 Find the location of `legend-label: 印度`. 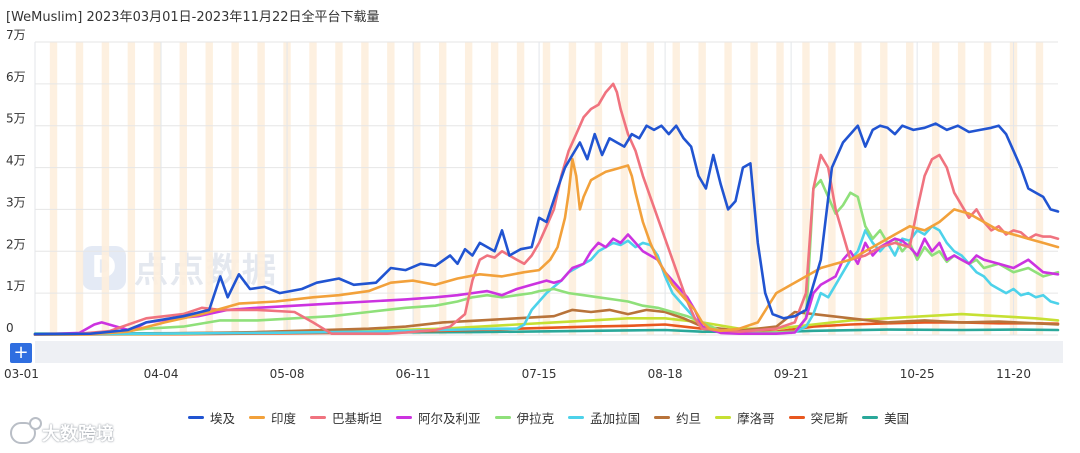

legend-label: 印度 is located at coordinates (284, 418).